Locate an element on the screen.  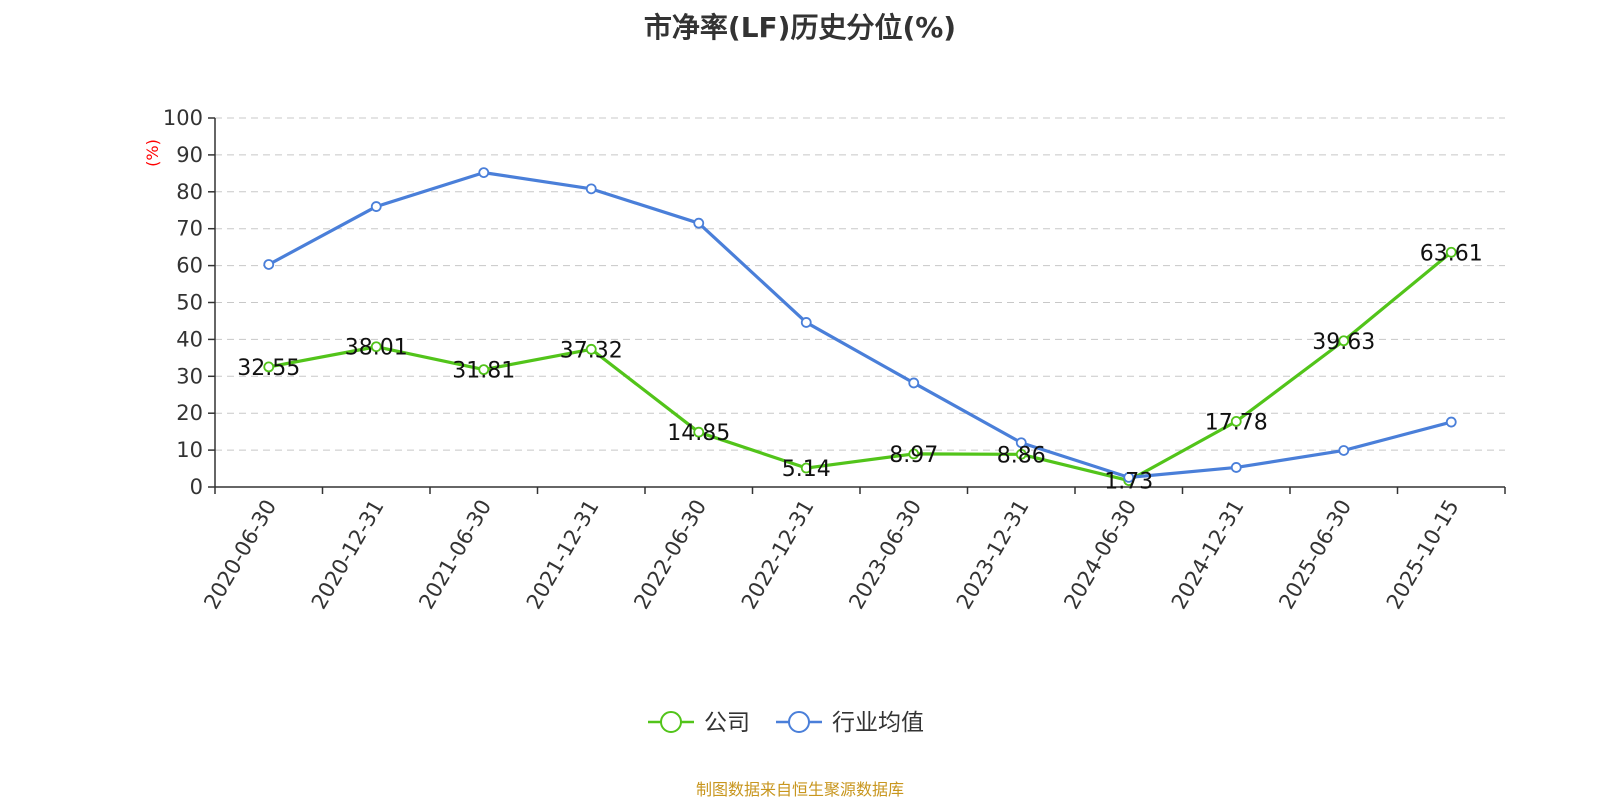
data-label: 8.86 is located at coordinates (1021, 455).